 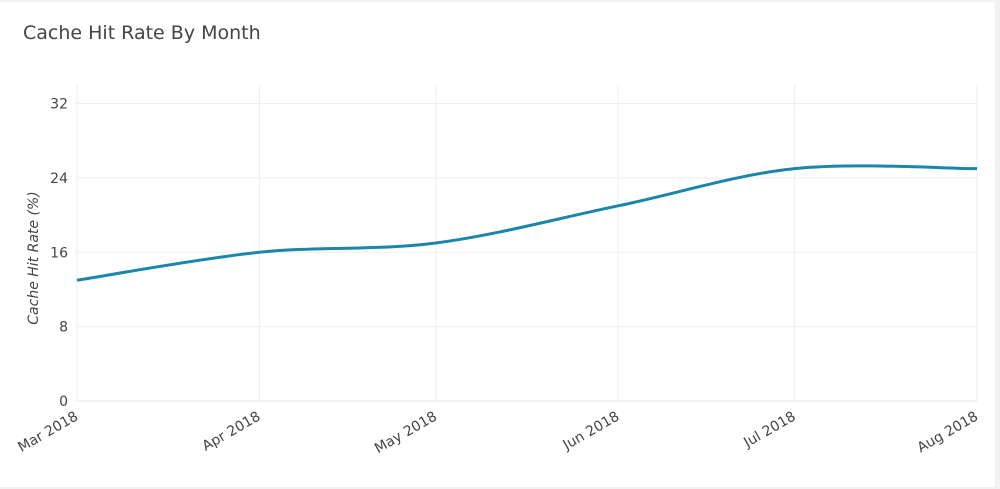 What do you see at coordinates (63, 402) in the screenshot?
I see `y-tick-label: 0` at bounding box center [63, 402].